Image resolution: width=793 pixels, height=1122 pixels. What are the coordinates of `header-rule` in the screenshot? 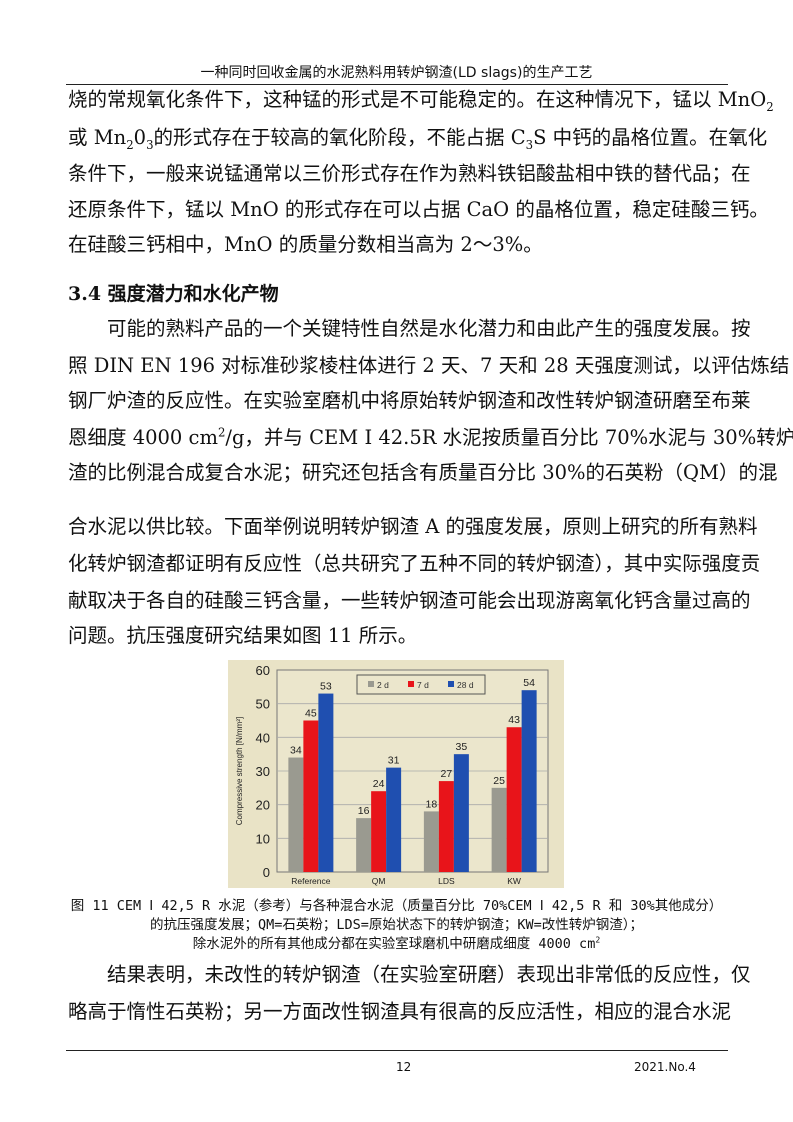 It's located at (397, 84).